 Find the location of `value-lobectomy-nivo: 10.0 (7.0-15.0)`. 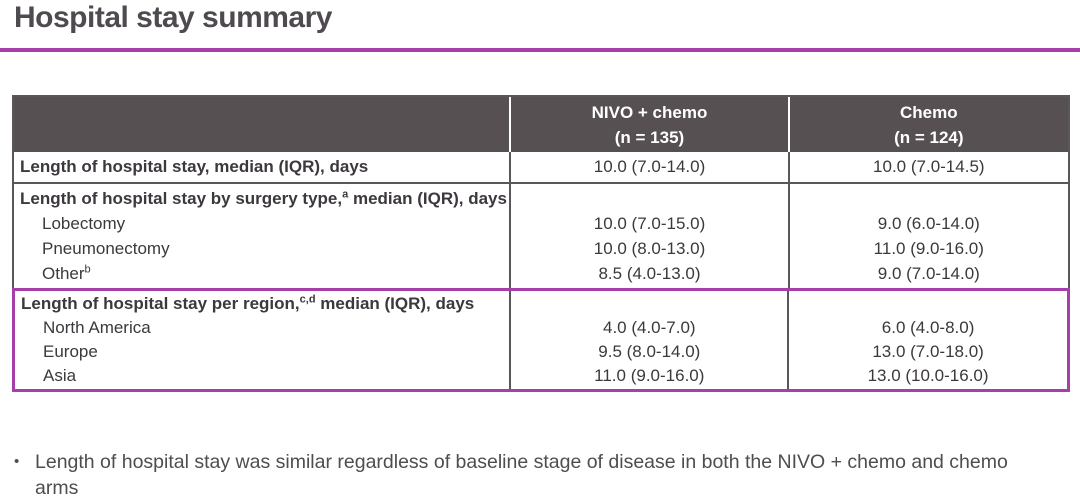

value-lobectomy-nivo: 10.0 (7.0-15.0) is located at coordinates (649, 223).